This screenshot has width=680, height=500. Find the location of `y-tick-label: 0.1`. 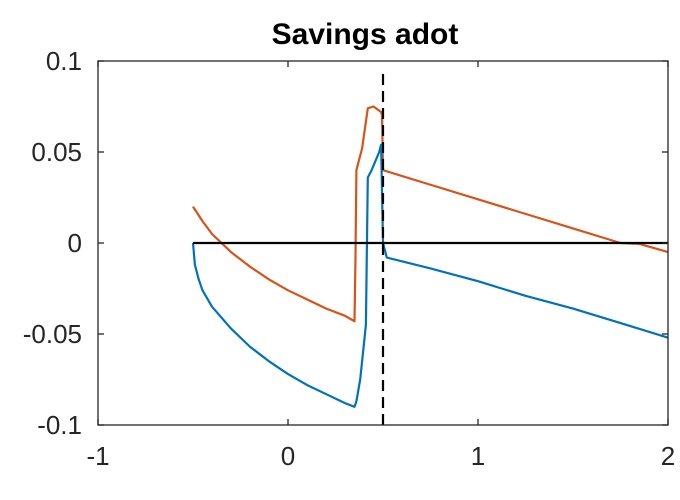

y-tick-label: 0.1 is located at coordinates (64, 61).